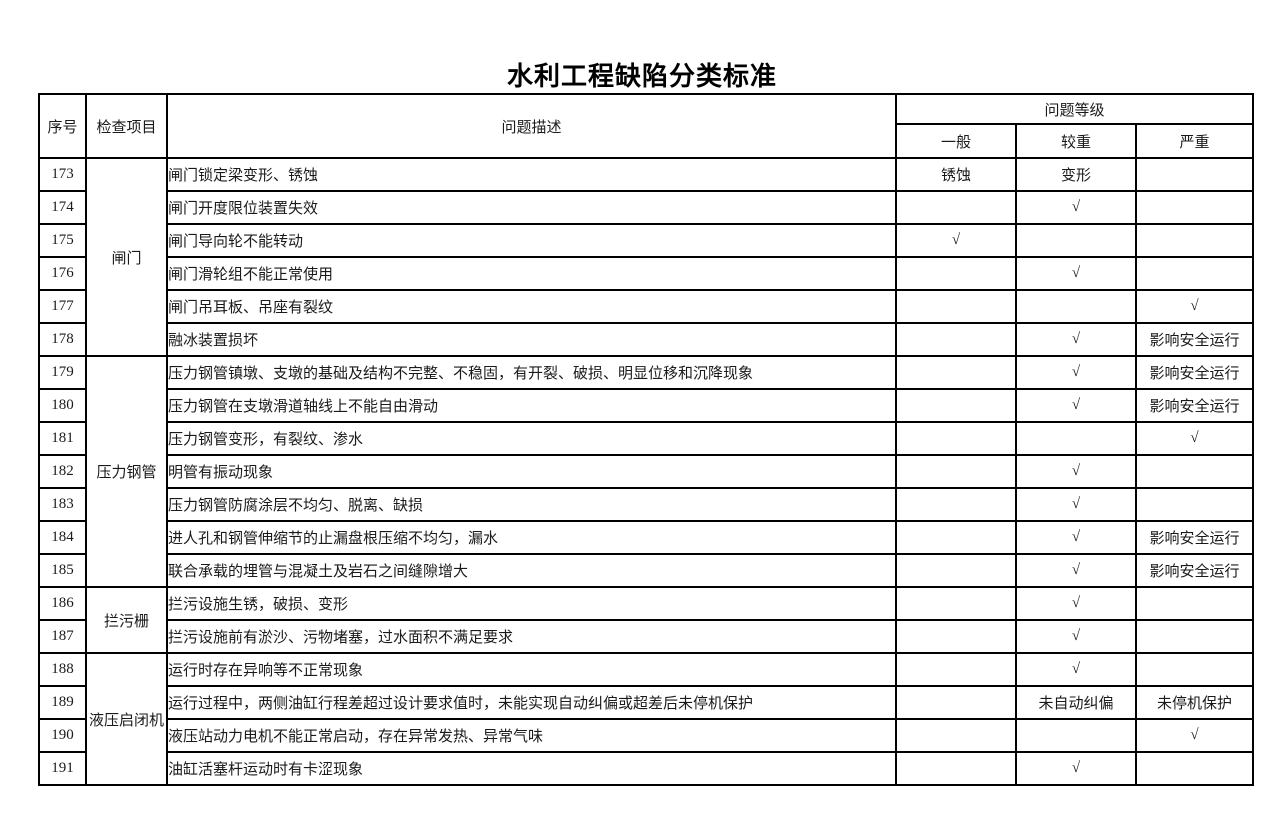 This screenshot has height=820, width=1284. I want to click on cell-seq: 185, so click(62, 570).